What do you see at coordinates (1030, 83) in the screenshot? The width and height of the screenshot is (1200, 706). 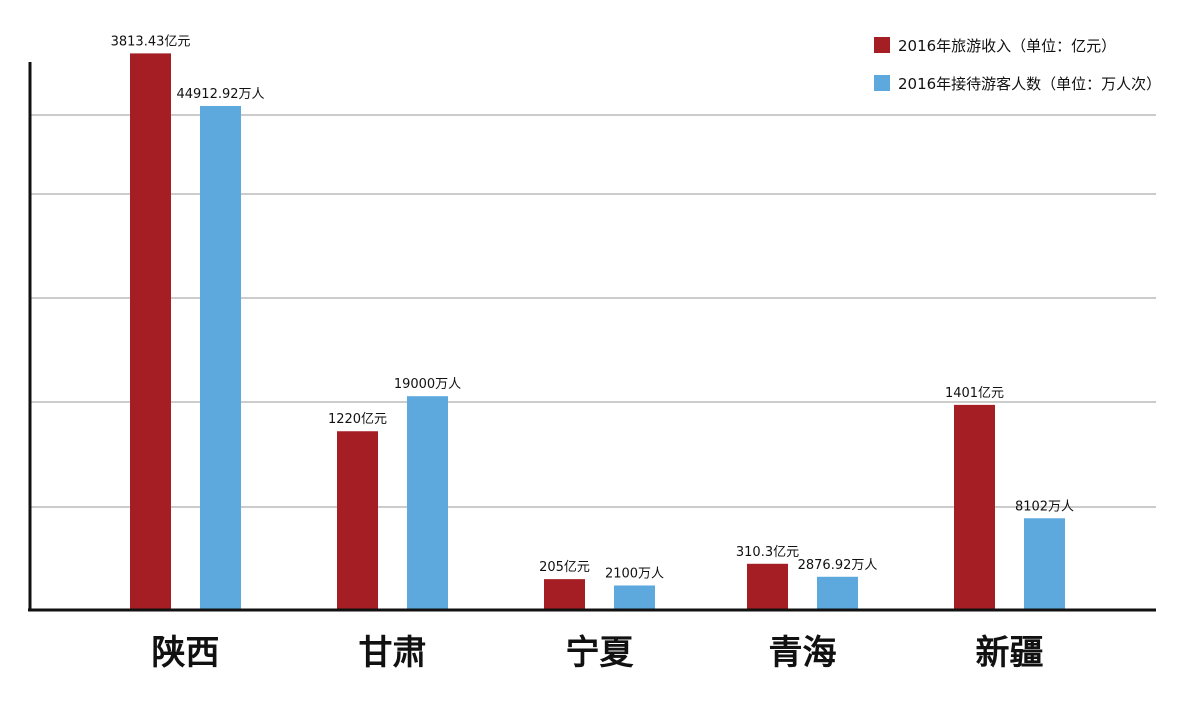 I see `legend-label-visitors: 2016年接待游客人数（单位：万人次）` at bounding box center [1030, 83].